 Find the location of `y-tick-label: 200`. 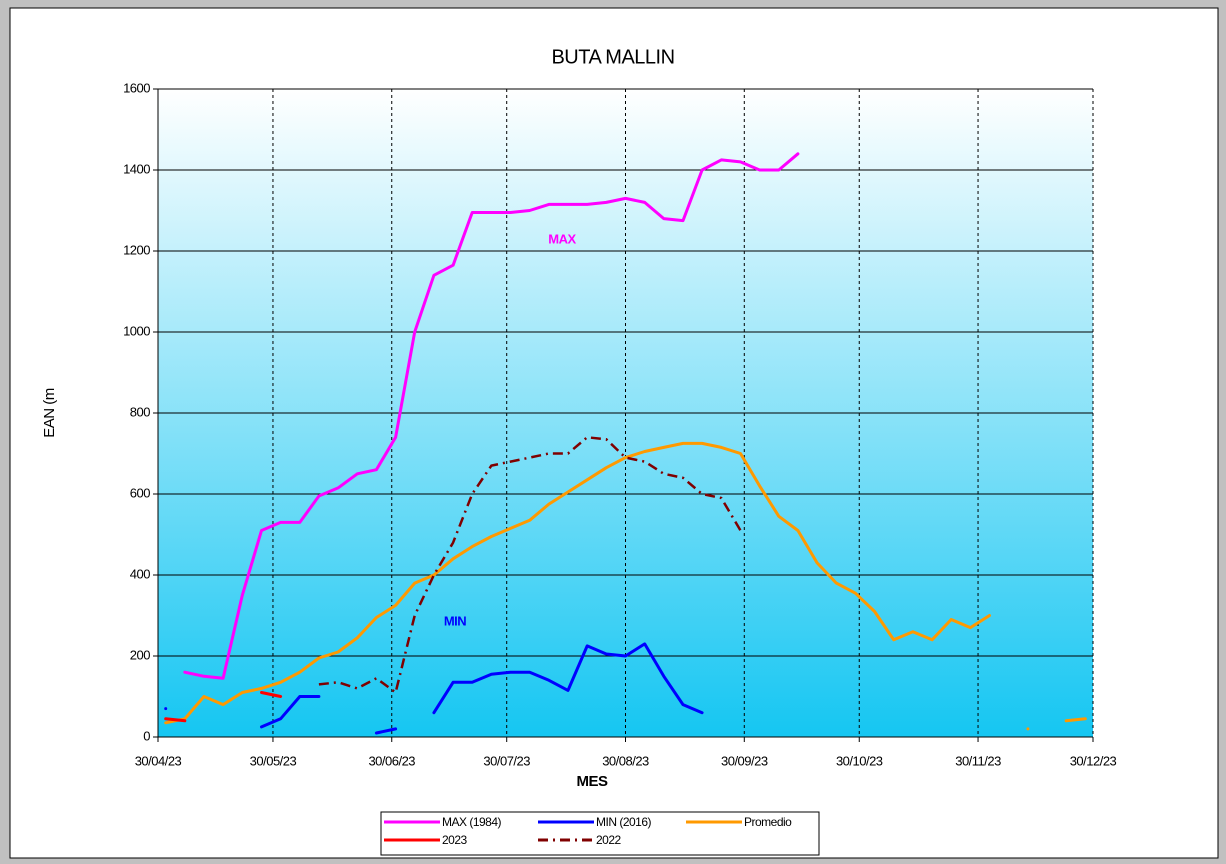

y-tick-label: 200 is located at coordinates (140, 654).